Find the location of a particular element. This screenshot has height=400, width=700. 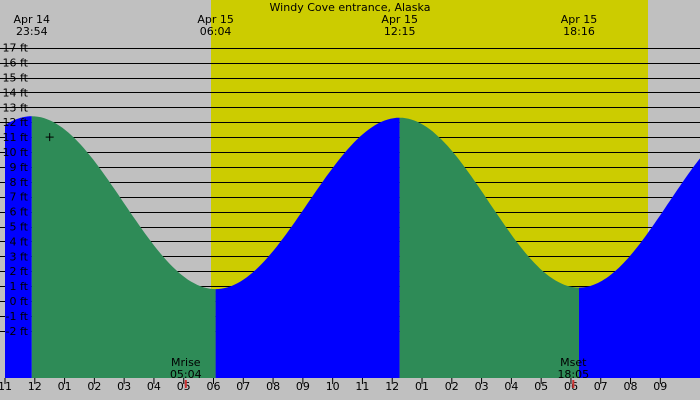

y-tick-label: 10 ft is located at coordinates (16, 152).